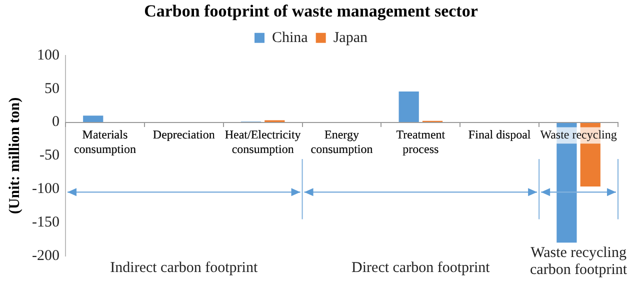 The width and height of the screenshot is (640, 282). I want to click on y-tick-label: -100, so click(46, 189).